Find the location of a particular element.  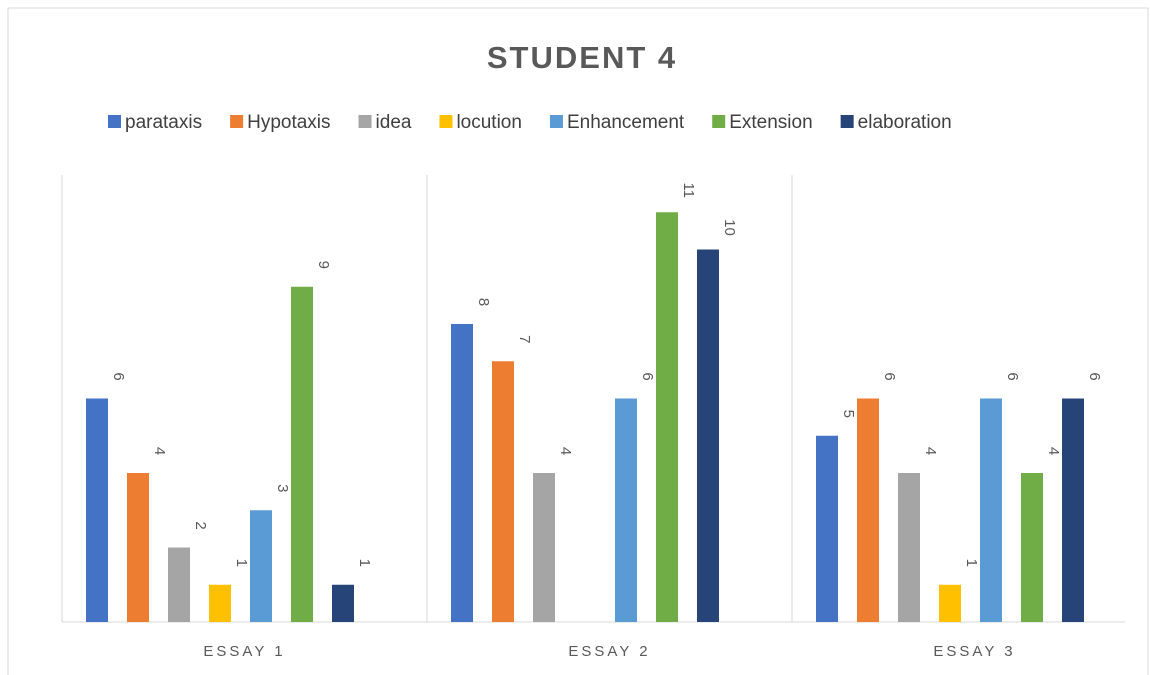

legend-label: Extension is located at coordinates (770, 122).